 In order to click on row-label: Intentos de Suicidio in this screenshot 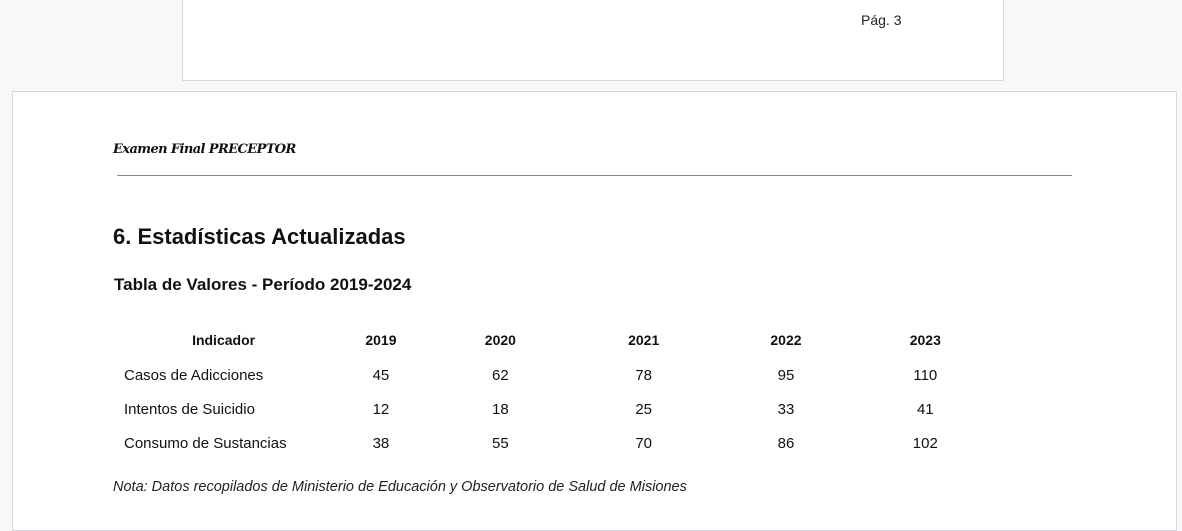, I will do `click(189, 409)`.